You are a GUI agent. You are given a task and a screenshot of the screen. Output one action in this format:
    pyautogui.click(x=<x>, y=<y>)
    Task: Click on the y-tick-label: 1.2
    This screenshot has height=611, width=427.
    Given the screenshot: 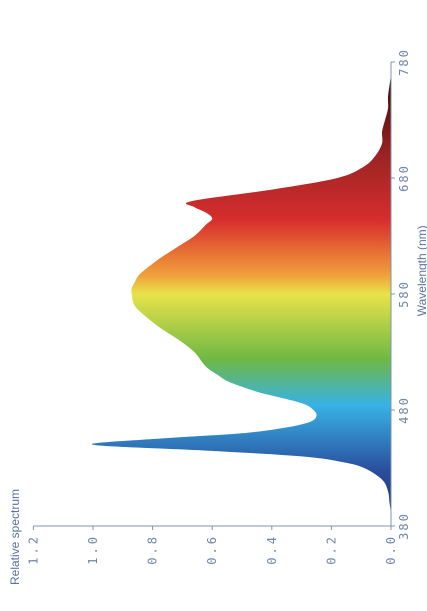 What is the action you would take?
    pyautogui.click(x=33, y=549)
    